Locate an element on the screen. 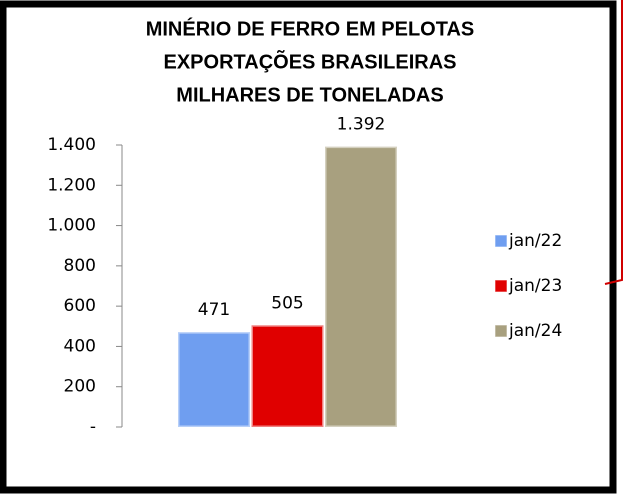 The height and width of the screenshot is (494, 624). value-label: 471 is located at coordinates (214, 310).